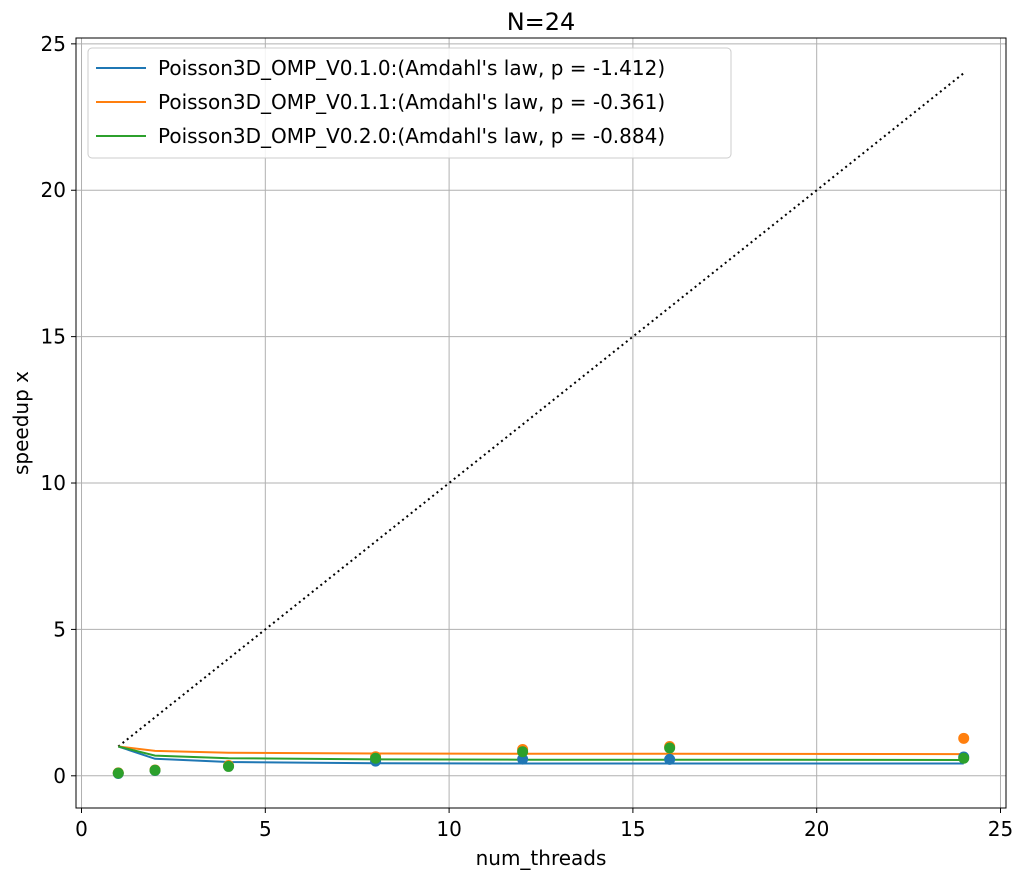 The height and width of the screenshot is (879, 1025). I want to click on x-tick-label: 25, so click(1000, 829).